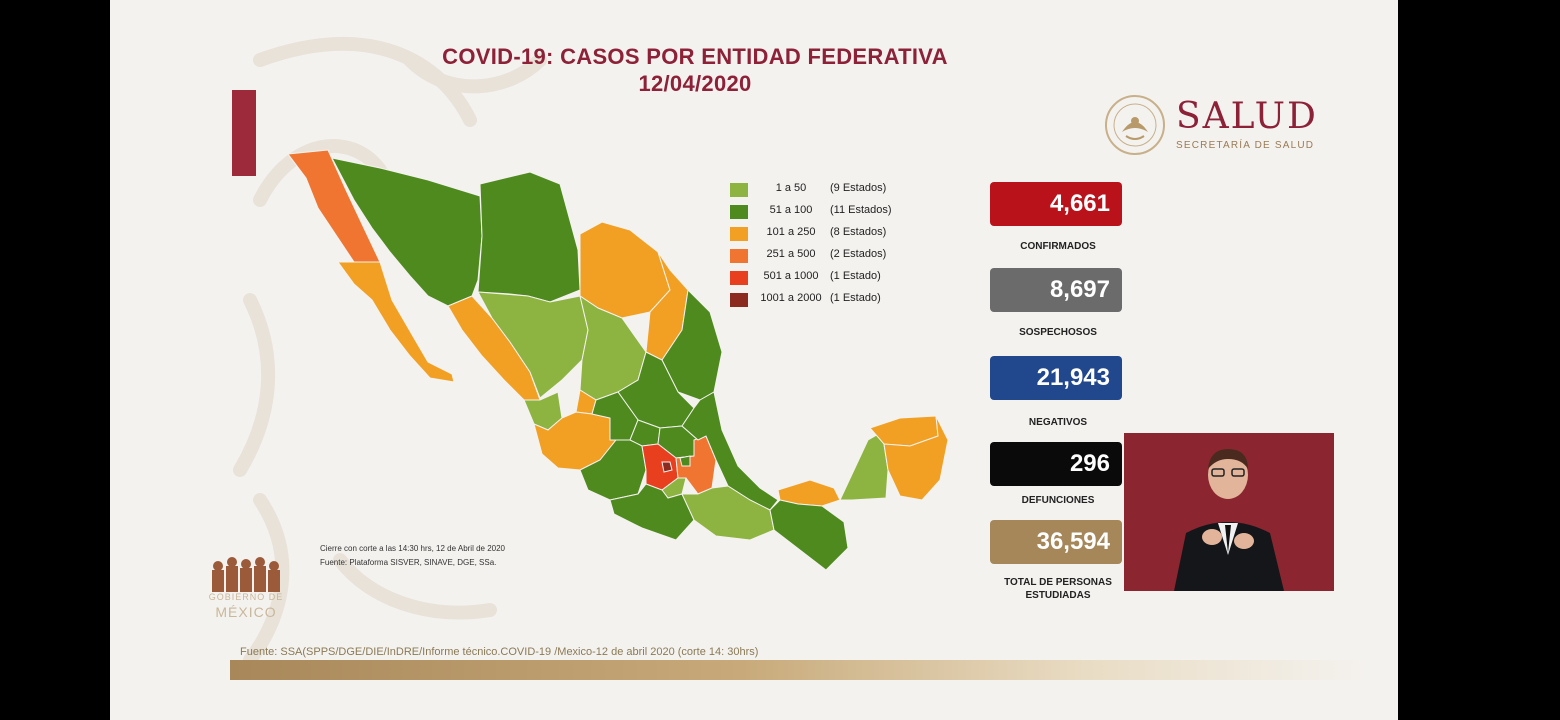 The image size is (1560, 720). Describe the element at coordinates (858, 188) in the screenshot. I see `legend-count: (9 Estados)` at that location.